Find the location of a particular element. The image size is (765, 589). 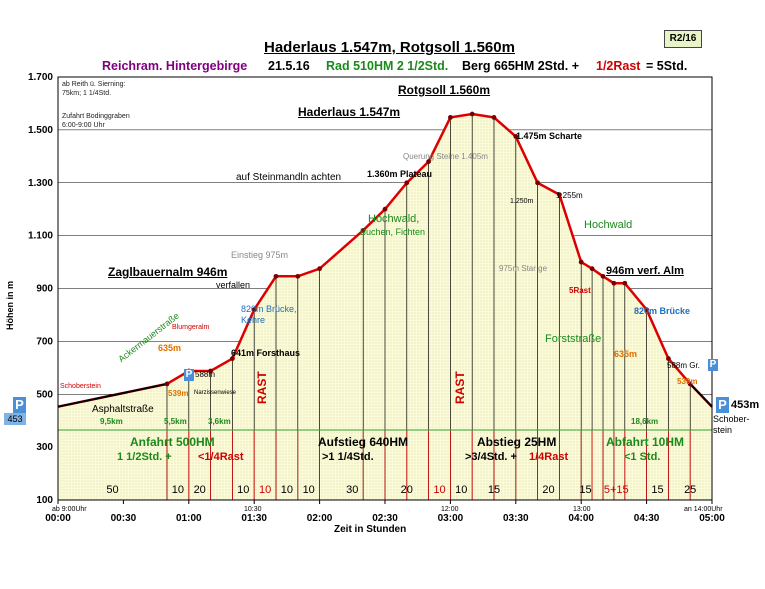

label-539-right: 539m is located at coordinates (687, 381).